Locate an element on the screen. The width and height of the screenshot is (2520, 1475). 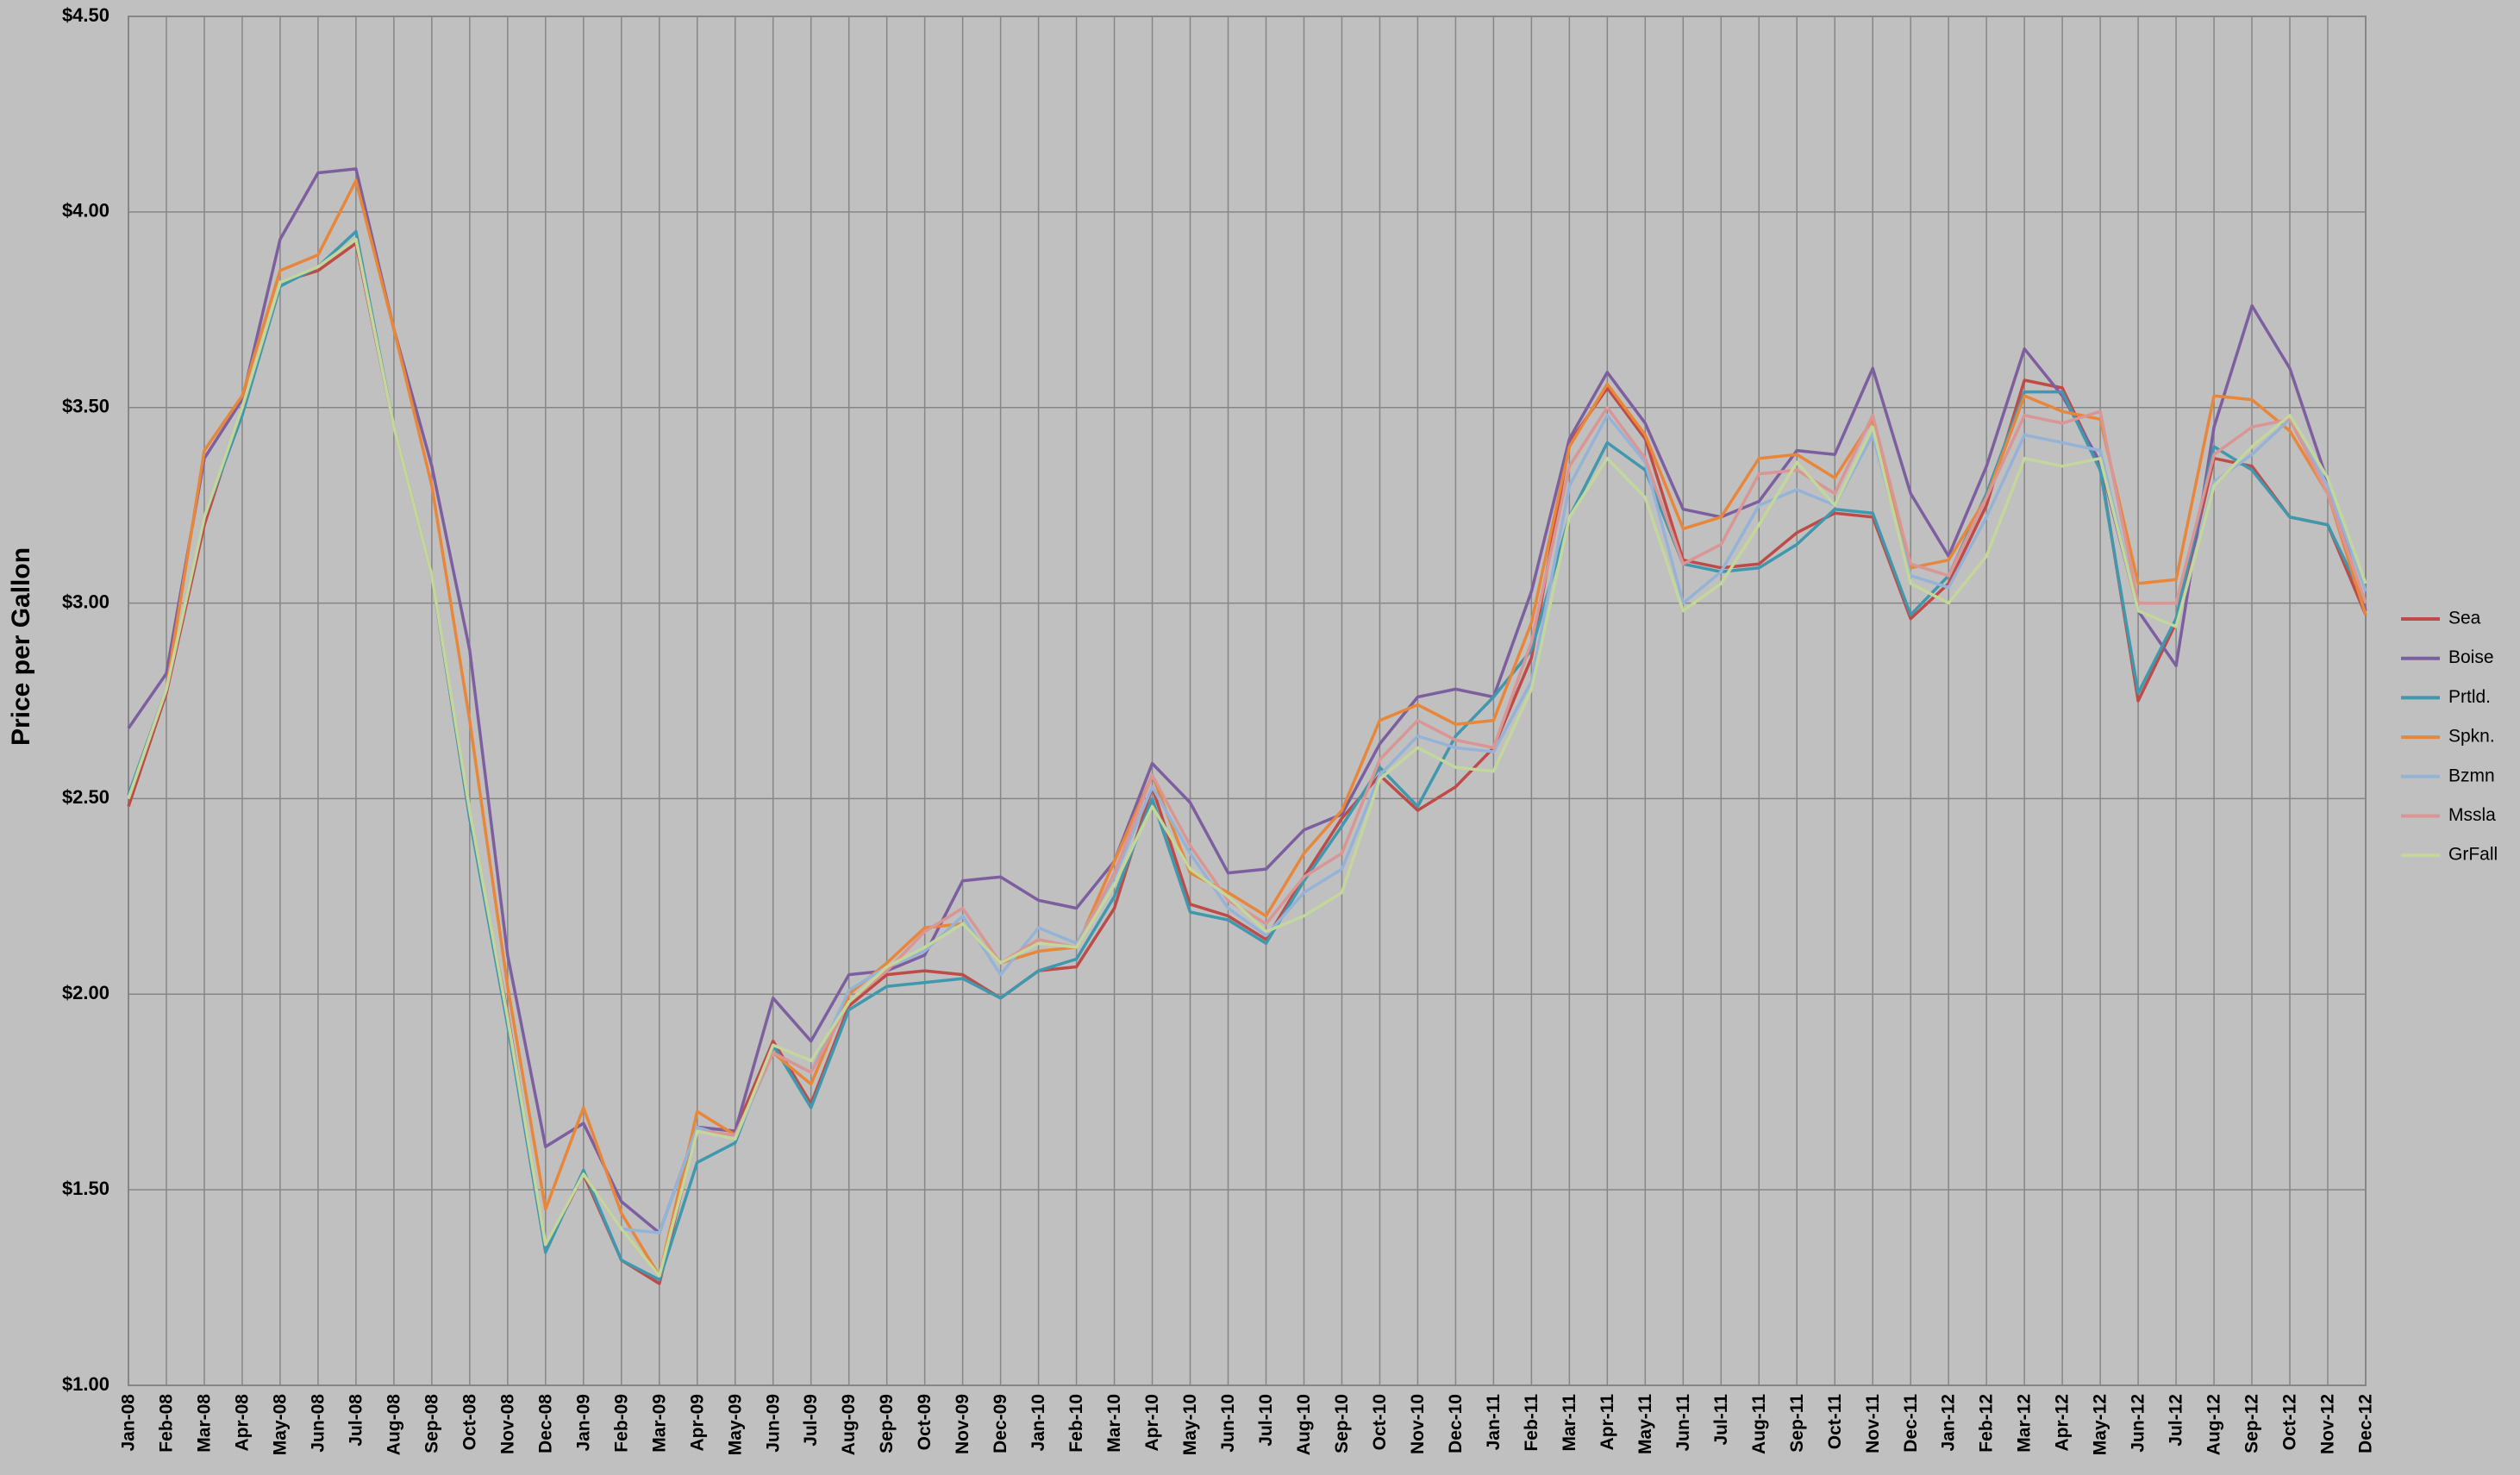
x-tick-label: Jul-11 is located at coordinates (1721, 1420).